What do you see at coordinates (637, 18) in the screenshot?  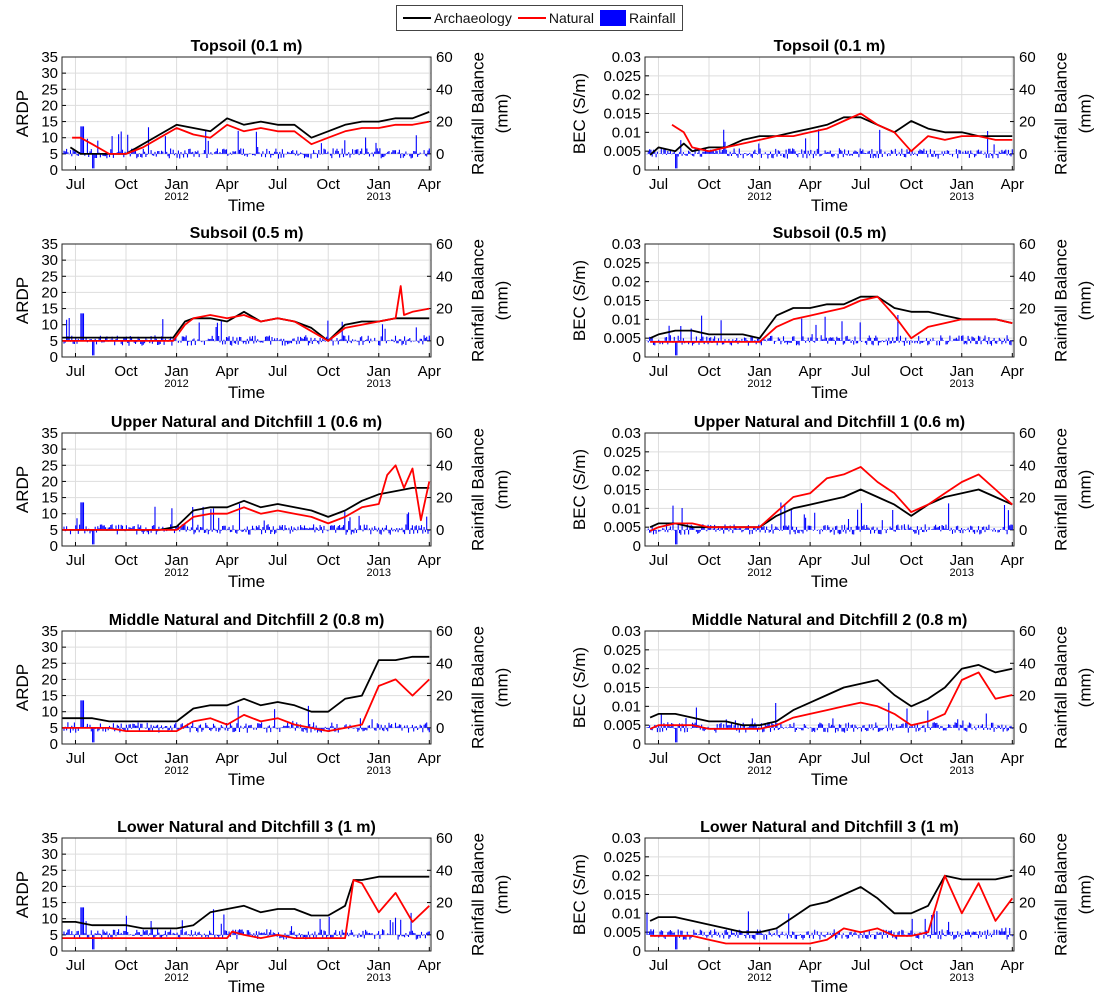 I see `legend-item: Rainfall` at bounding box center [637, 18].